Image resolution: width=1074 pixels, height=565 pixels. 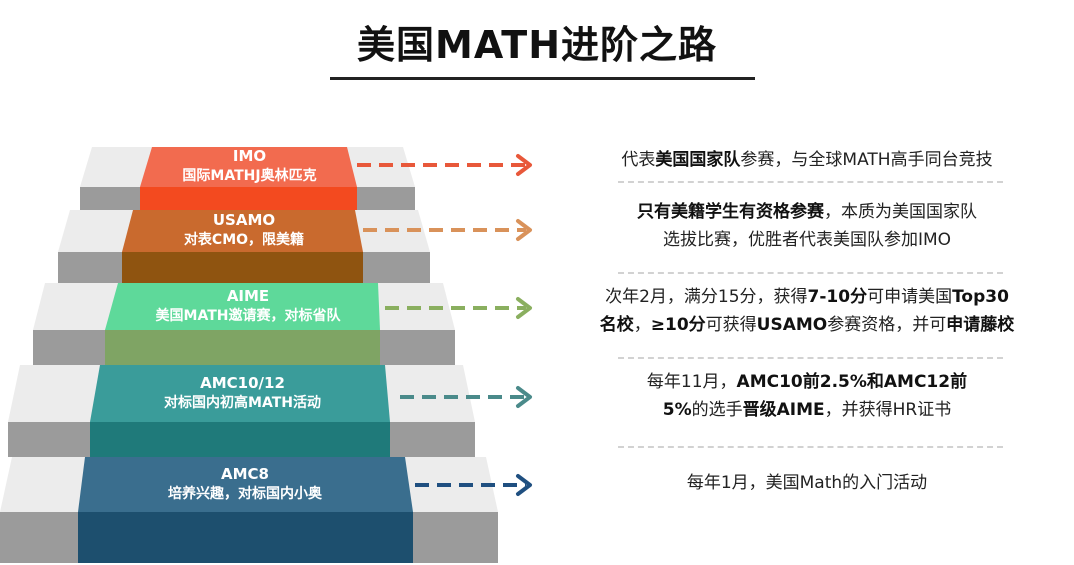 I want to click on detail-text: 代表, so click(x=638, y=160).